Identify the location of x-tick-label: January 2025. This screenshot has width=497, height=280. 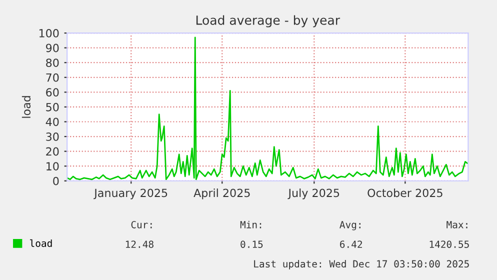
(131, 194).